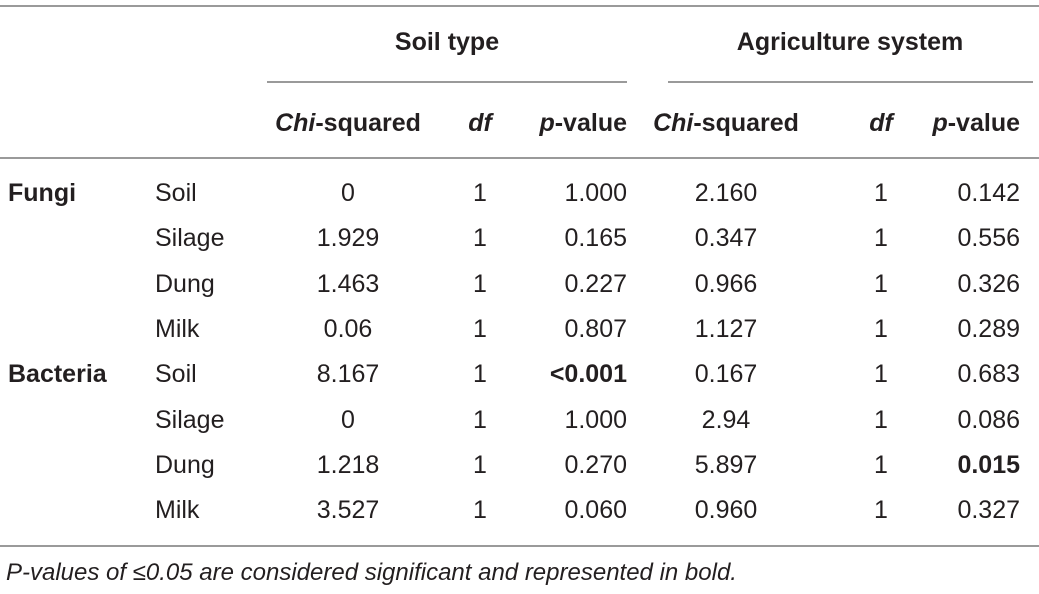  I want to click on table-cell: 0.270, so click(595, 464).